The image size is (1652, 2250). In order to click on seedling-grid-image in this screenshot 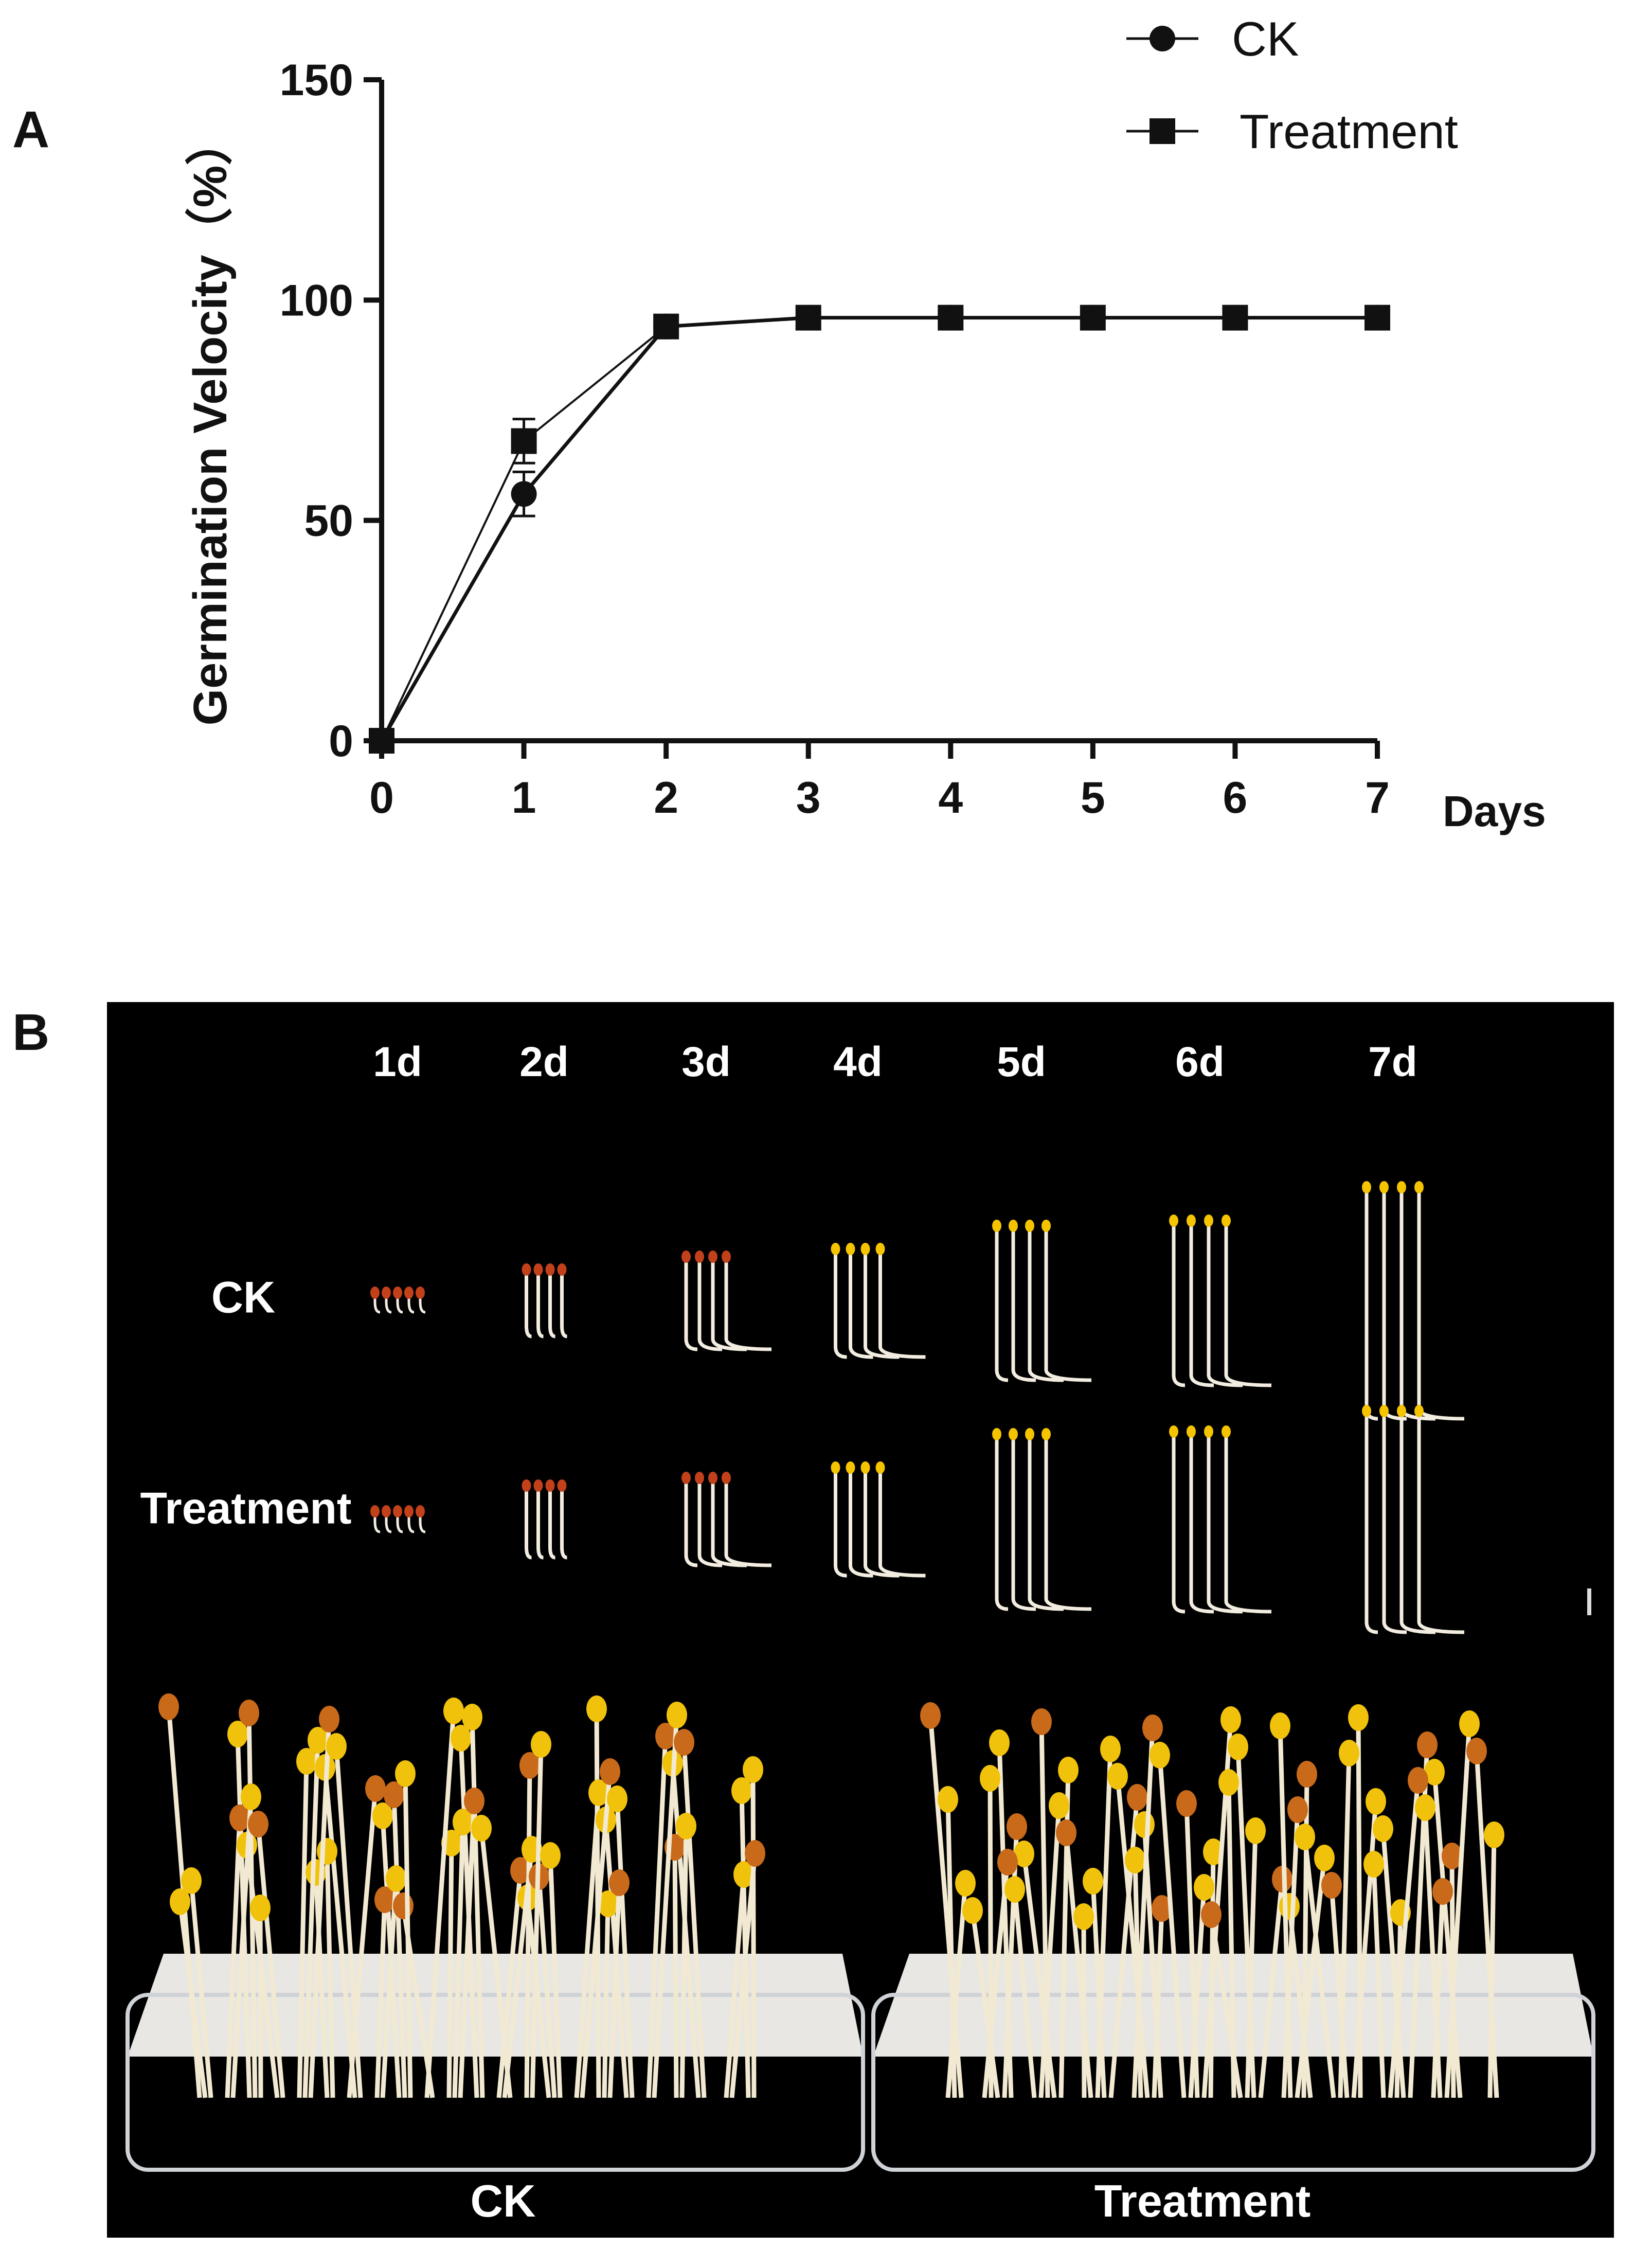, I will do `click(917, 1407)`.